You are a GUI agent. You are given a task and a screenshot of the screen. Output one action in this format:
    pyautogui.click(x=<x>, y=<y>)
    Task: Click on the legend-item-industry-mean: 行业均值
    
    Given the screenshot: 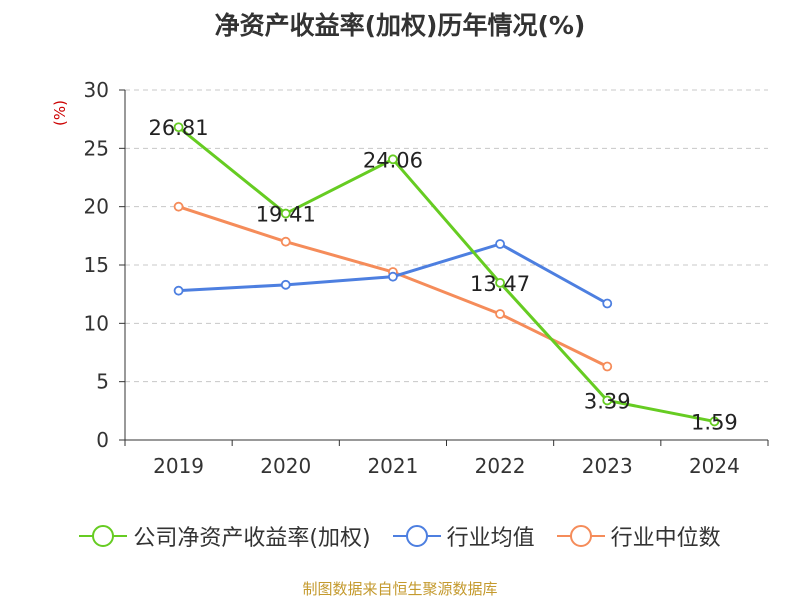 What is the action you would take?
    pyautogui.click(x=463, y=536)
    